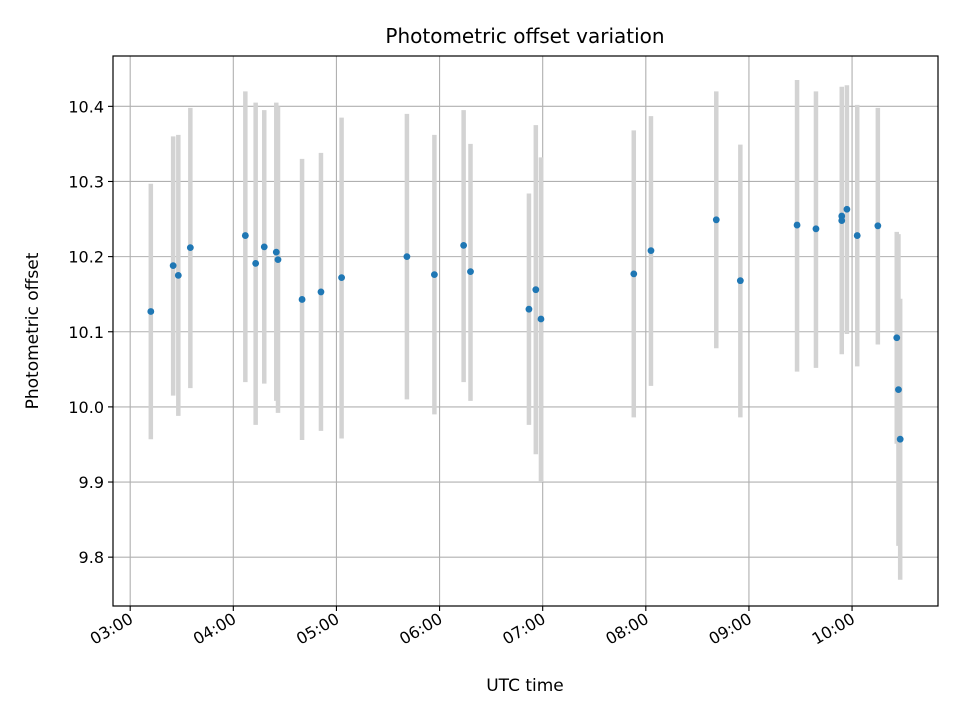 This screenshot has height=720, width=960. I want to click on y-tick-label: 10.4, so click(86, 106).